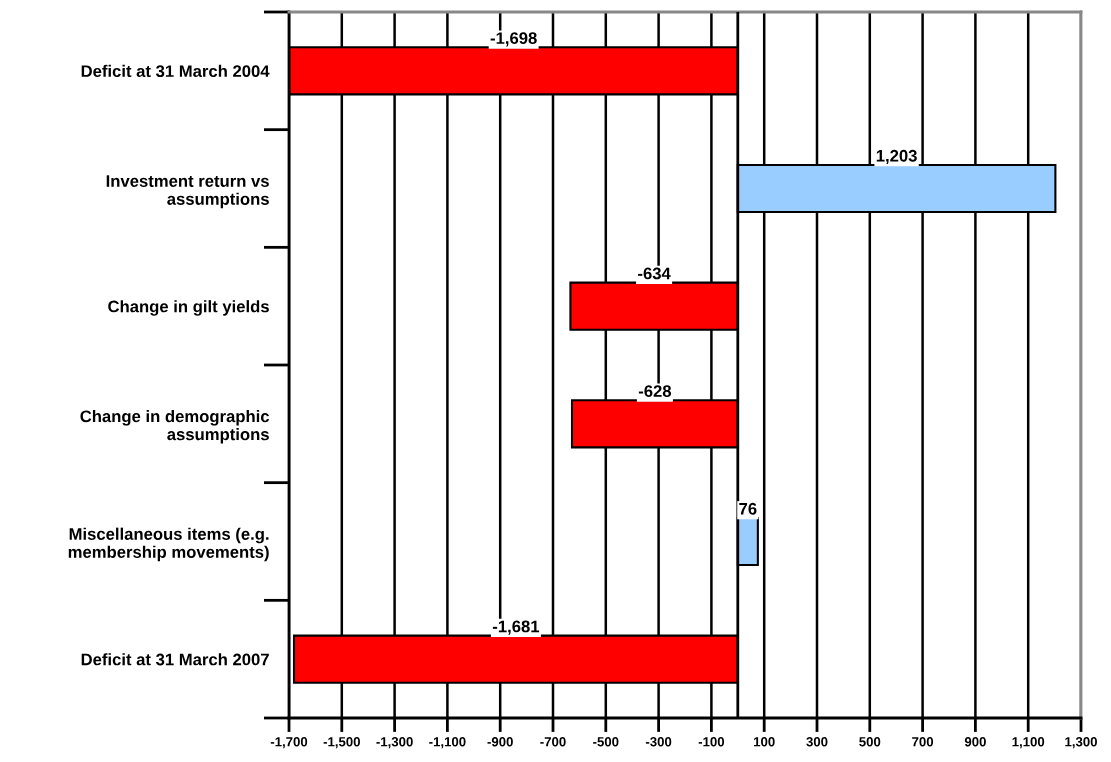 The width and height of the screenshot is (1111, 762). Describe the element at coordinates (447, 743) in the screenshot. I see `x-tick-label: -1,100` at that location.